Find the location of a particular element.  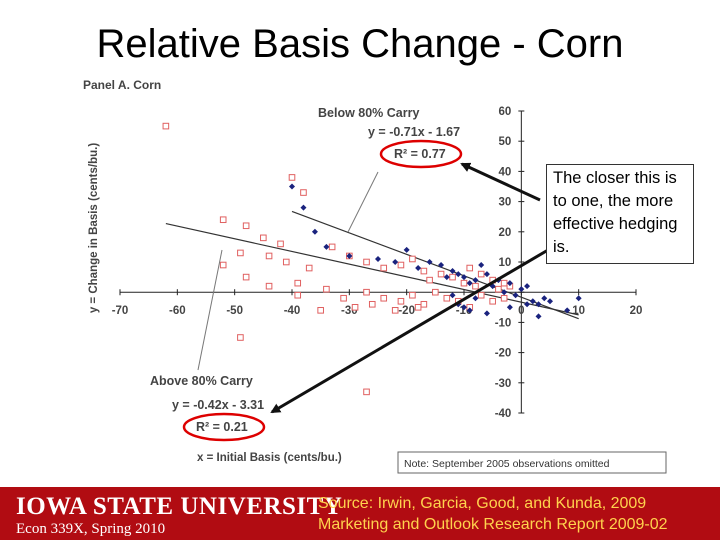

x-tick-label: 10 is located at coordinates (578, 311).